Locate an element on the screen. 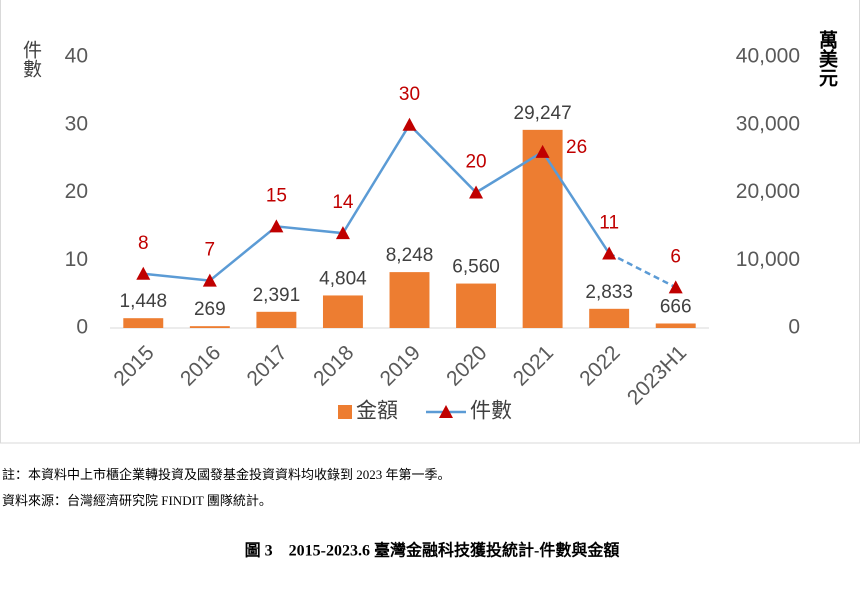 This screenshot has height=595, width=865. y-tick-label: 20 is located at coordinates (76, 191).